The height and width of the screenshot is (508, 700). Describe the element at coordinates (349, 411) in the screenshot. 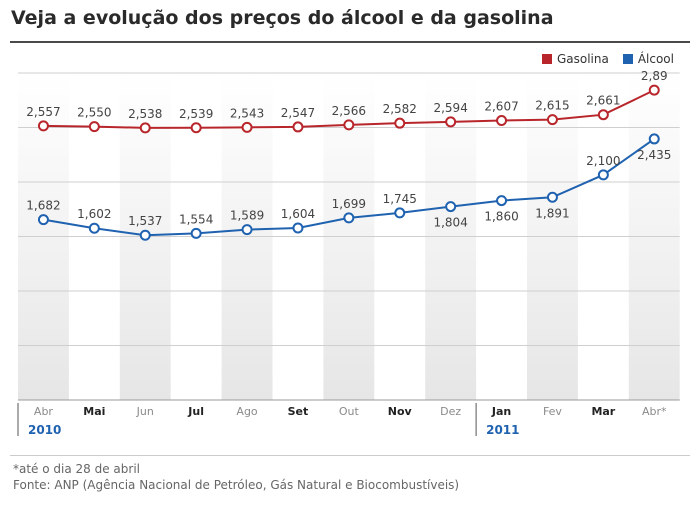

I see `x-tick-label: Out` at that location.